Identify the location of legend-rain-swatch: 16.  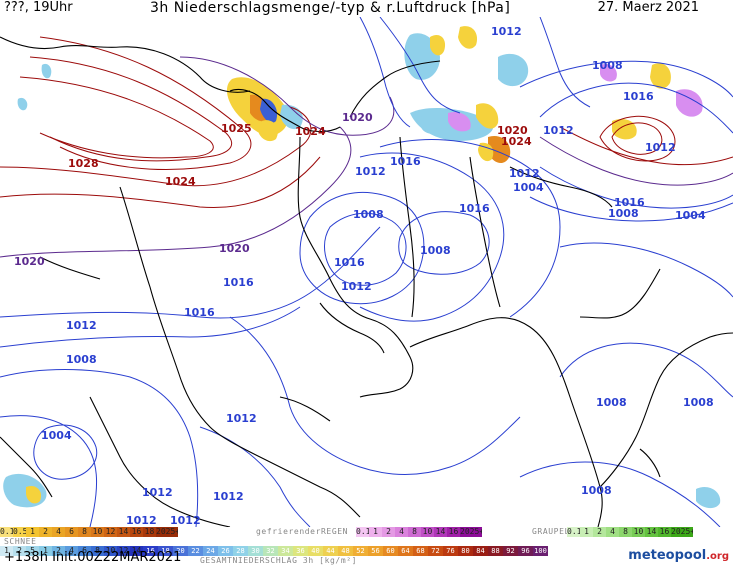
(136, 532).